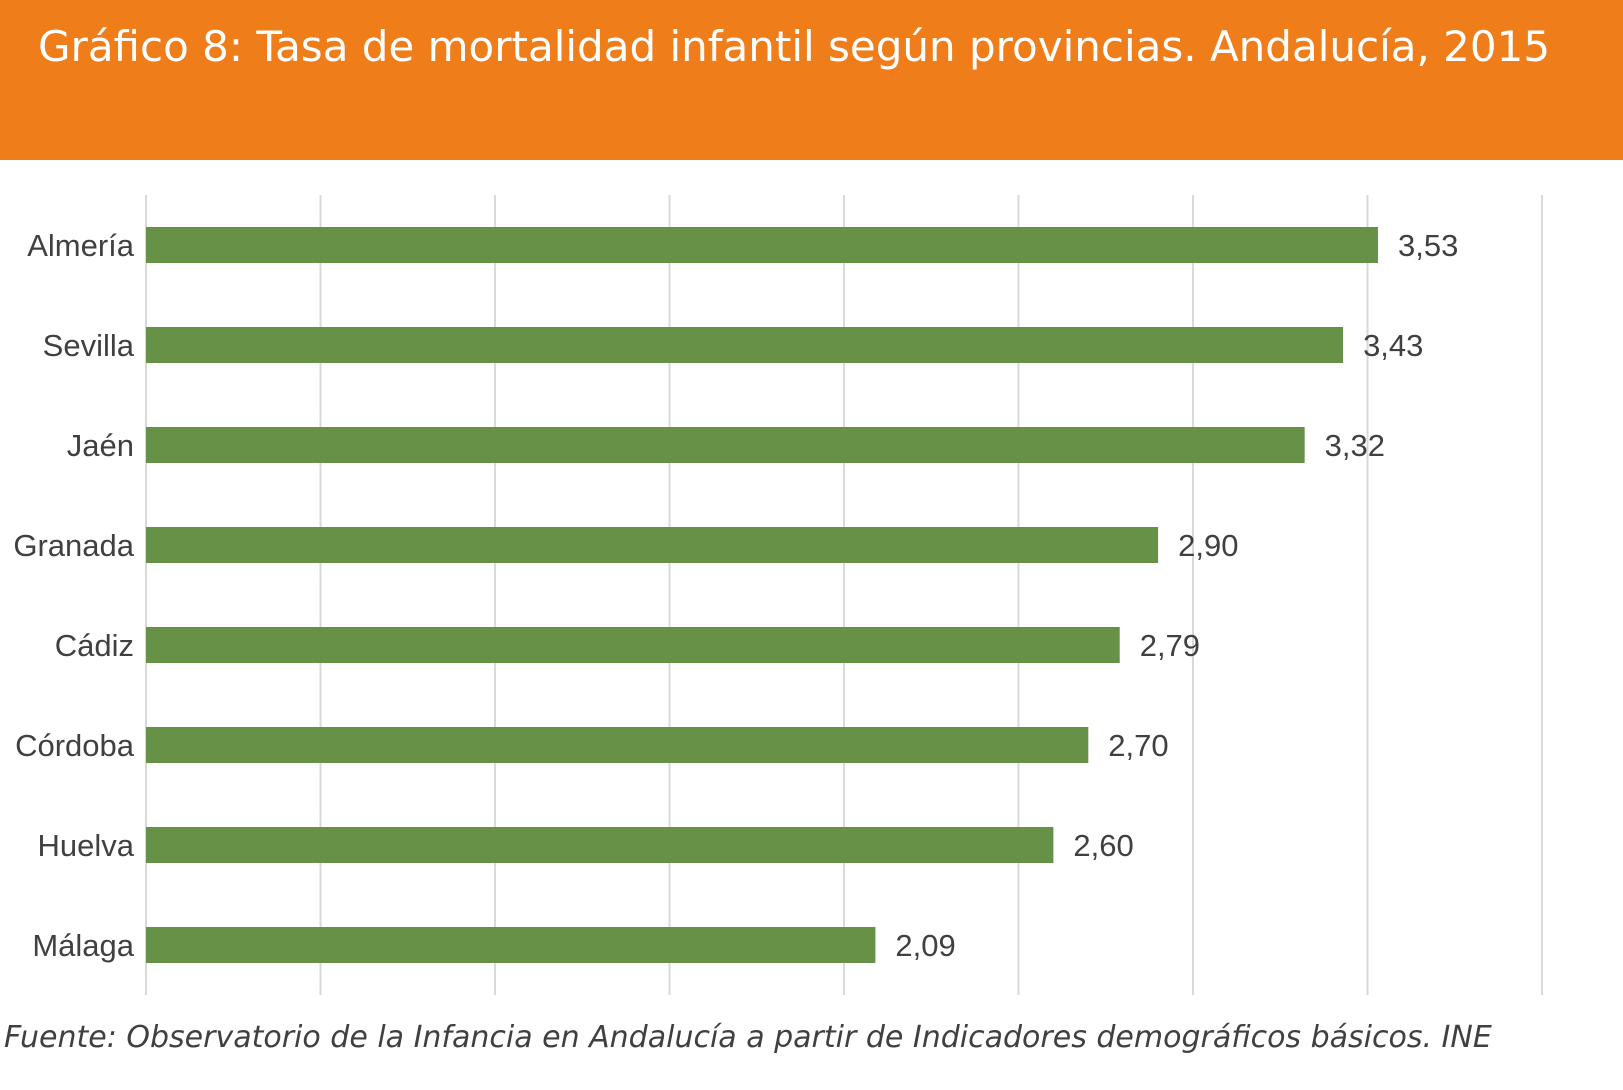 Image resolution: width=1623 pixels, height=1090 pixels. Describe the element at coordinates (1170, 645) in the screenshot. I see `value-label: 2,79` at that location.